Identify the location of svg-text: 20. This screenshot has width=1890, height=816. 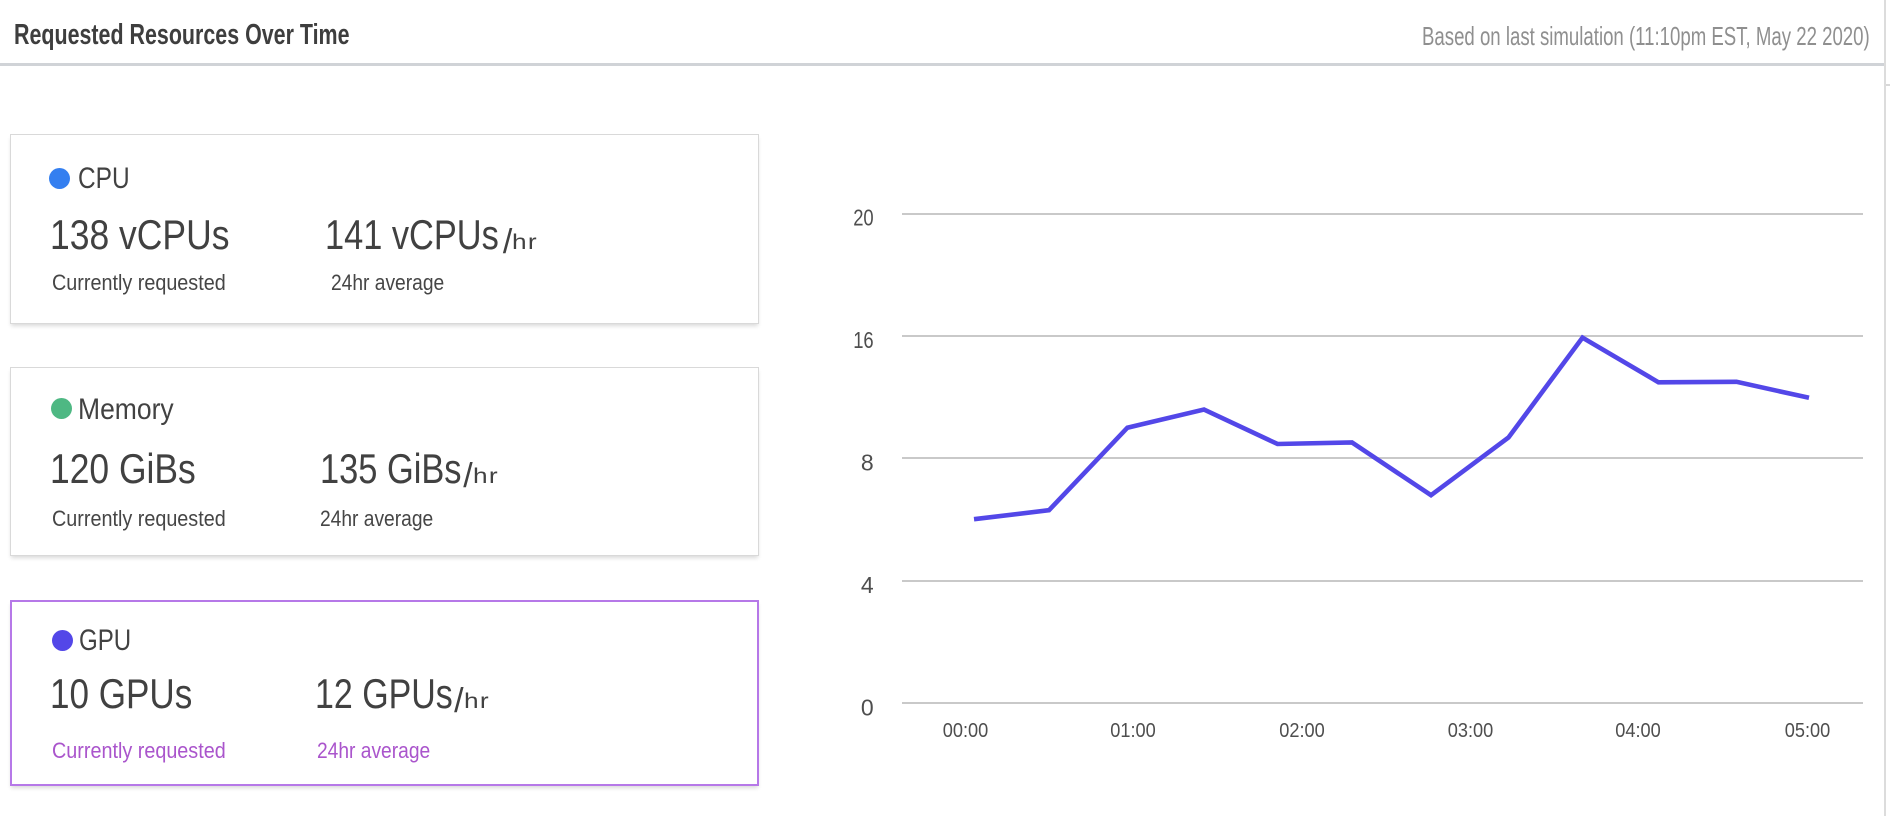
(863, 217).